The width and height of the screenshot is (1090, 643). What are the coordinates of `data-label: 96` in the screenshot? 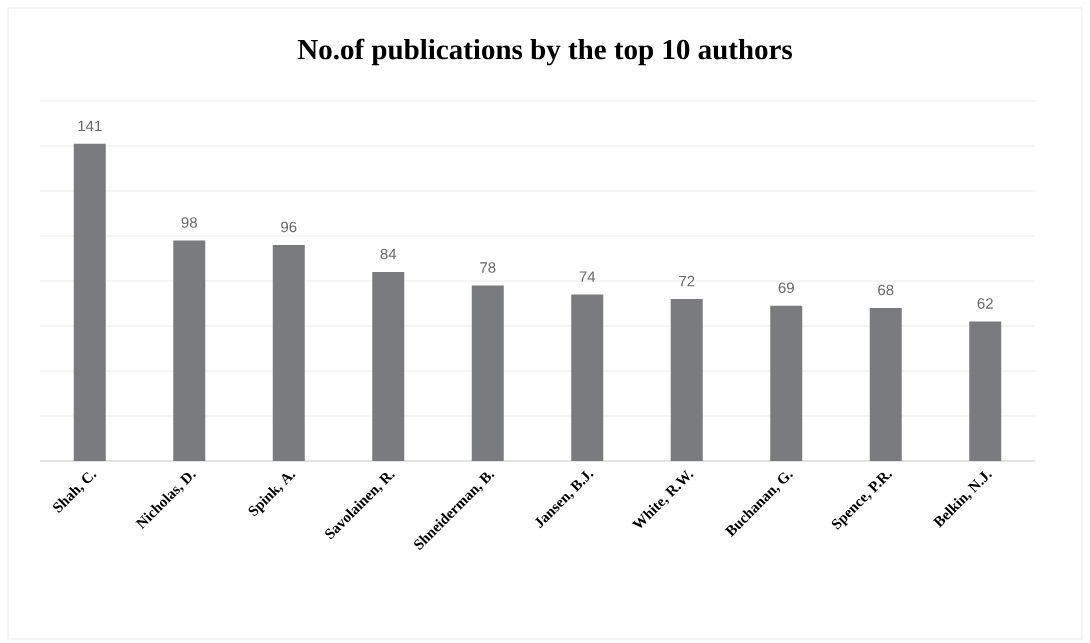 It's located at (289, 227).